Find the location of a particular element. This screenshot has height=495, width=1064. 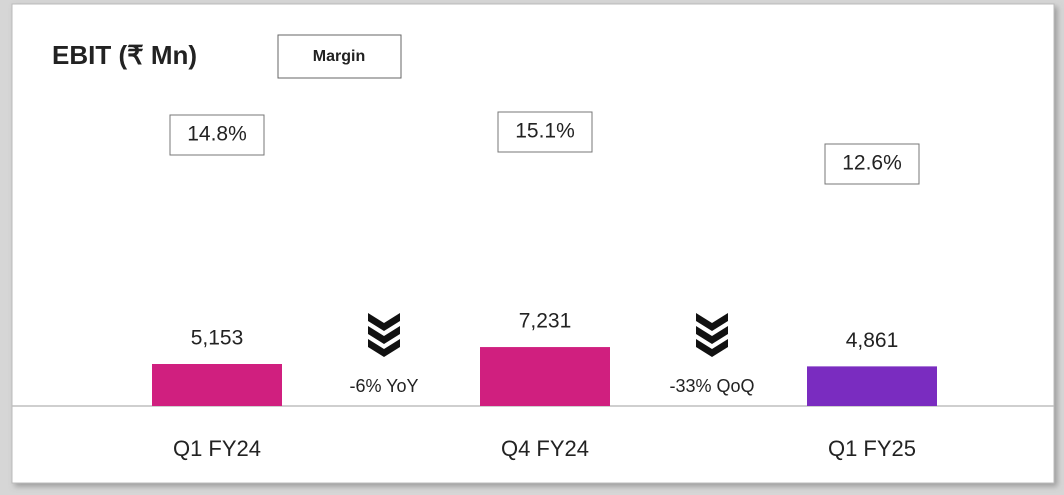

x-tick-label: Q4 FY24 is located at coordinates (545, 448).